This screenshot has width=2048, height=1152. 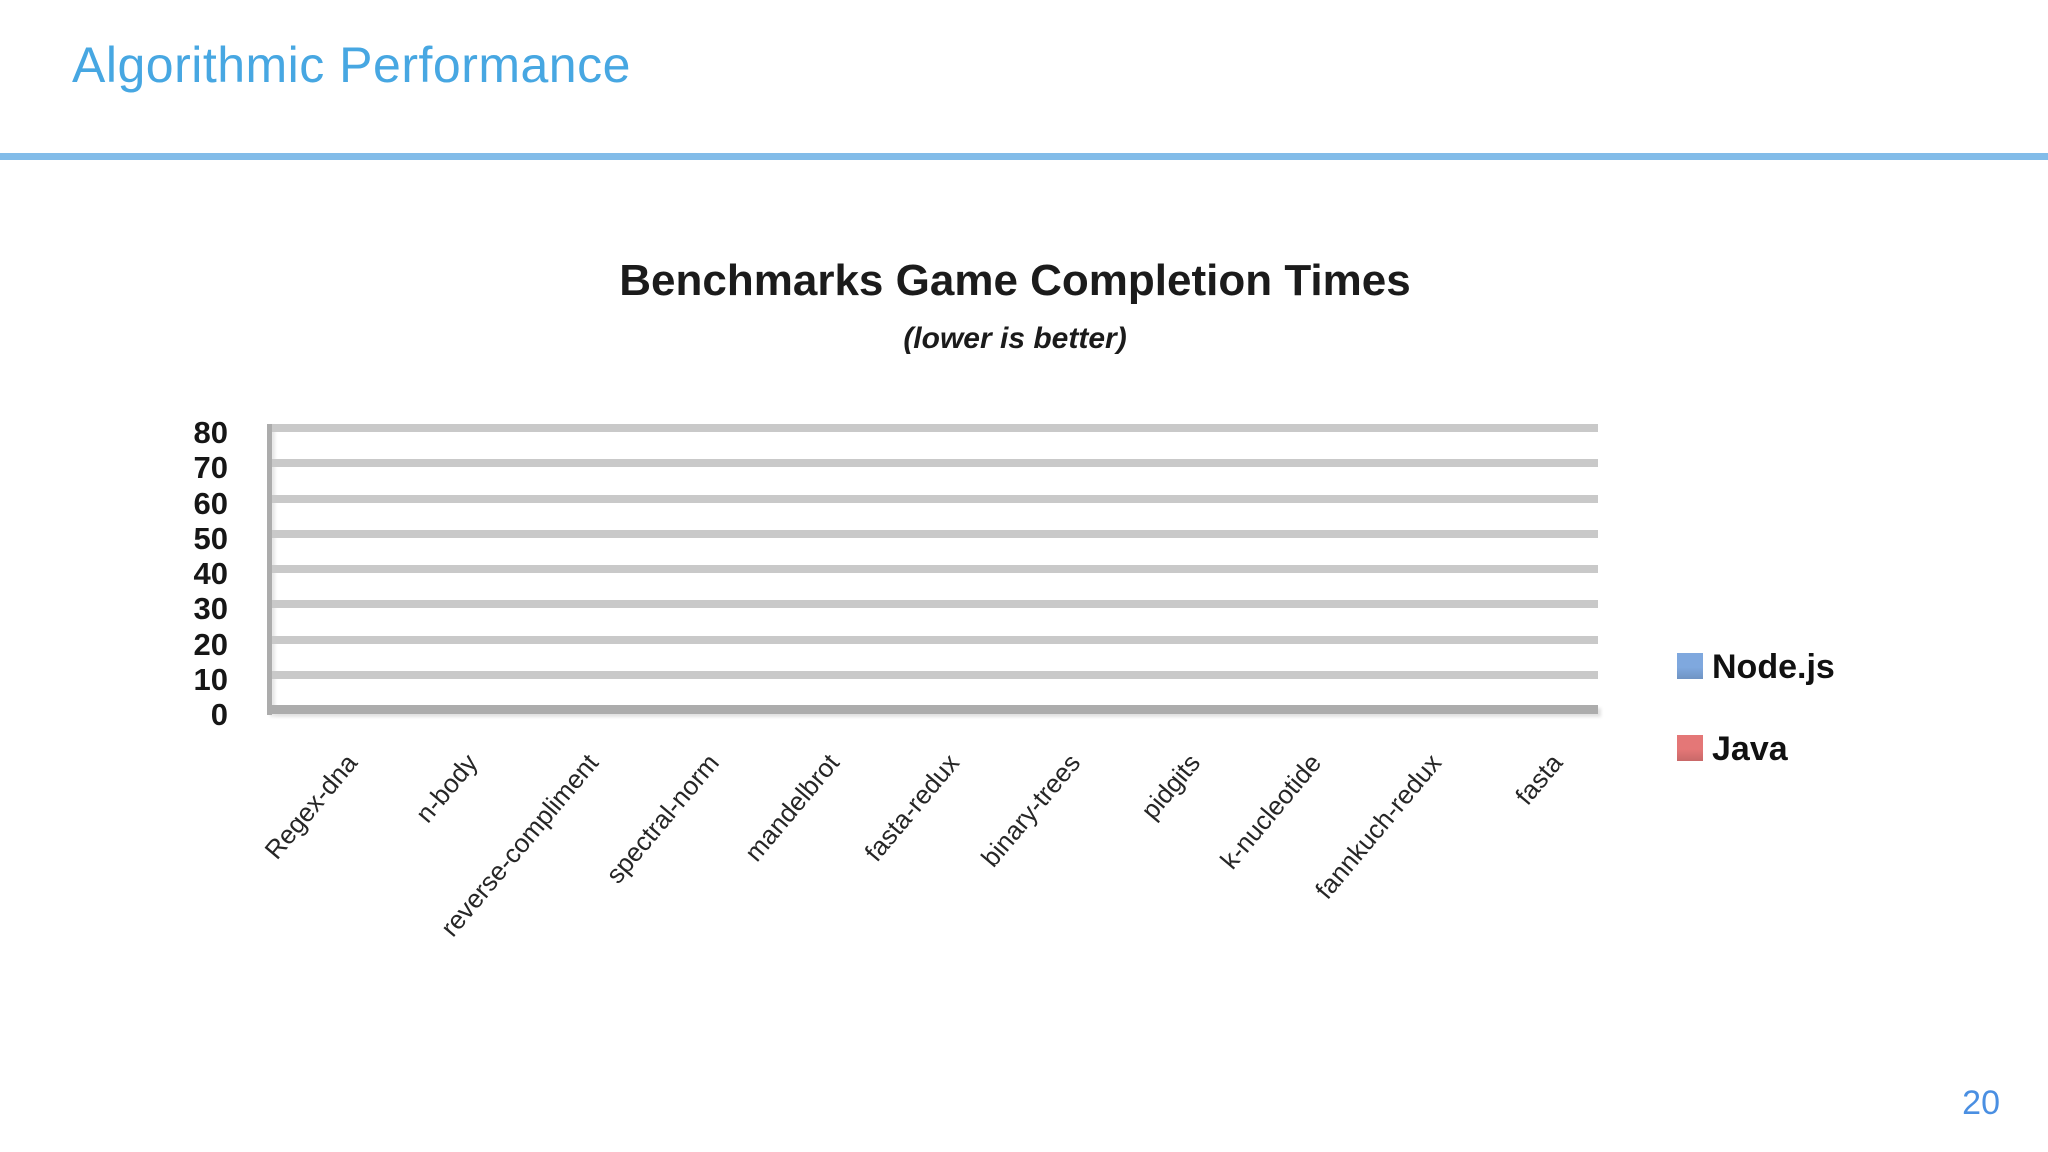 What do you see at coordinates (269, 569) in the screenshot?
I see `y-axis-line` at bounding box center [269, 569].